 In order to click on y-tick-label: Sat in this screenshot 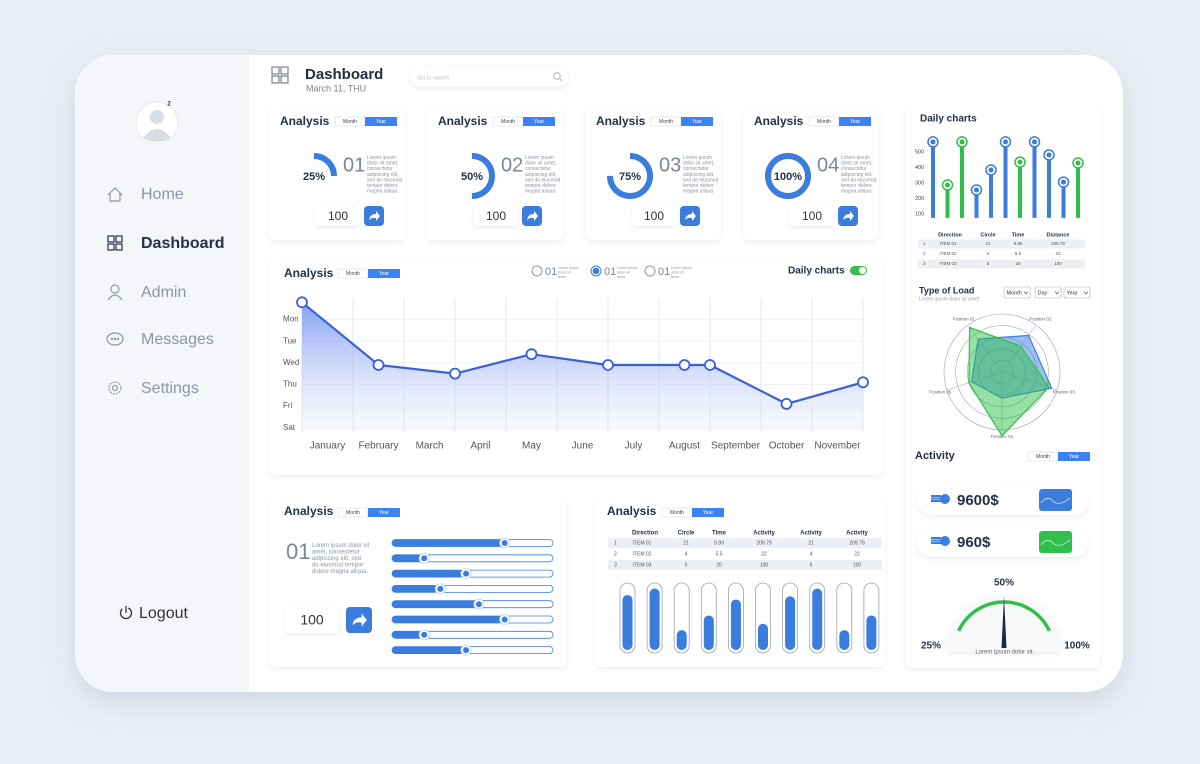, I will do `click(289, 427)`.